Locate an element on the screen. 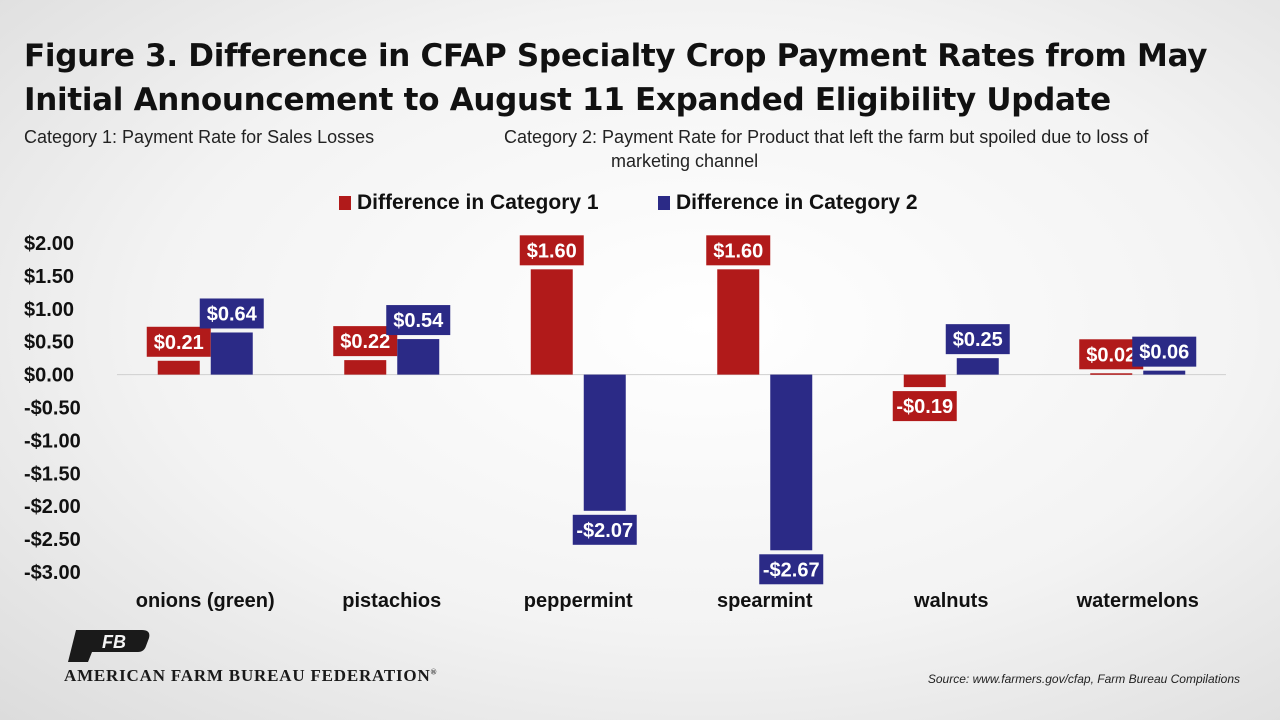  data-label: $0.02 is located at coordinates (1111, 355).